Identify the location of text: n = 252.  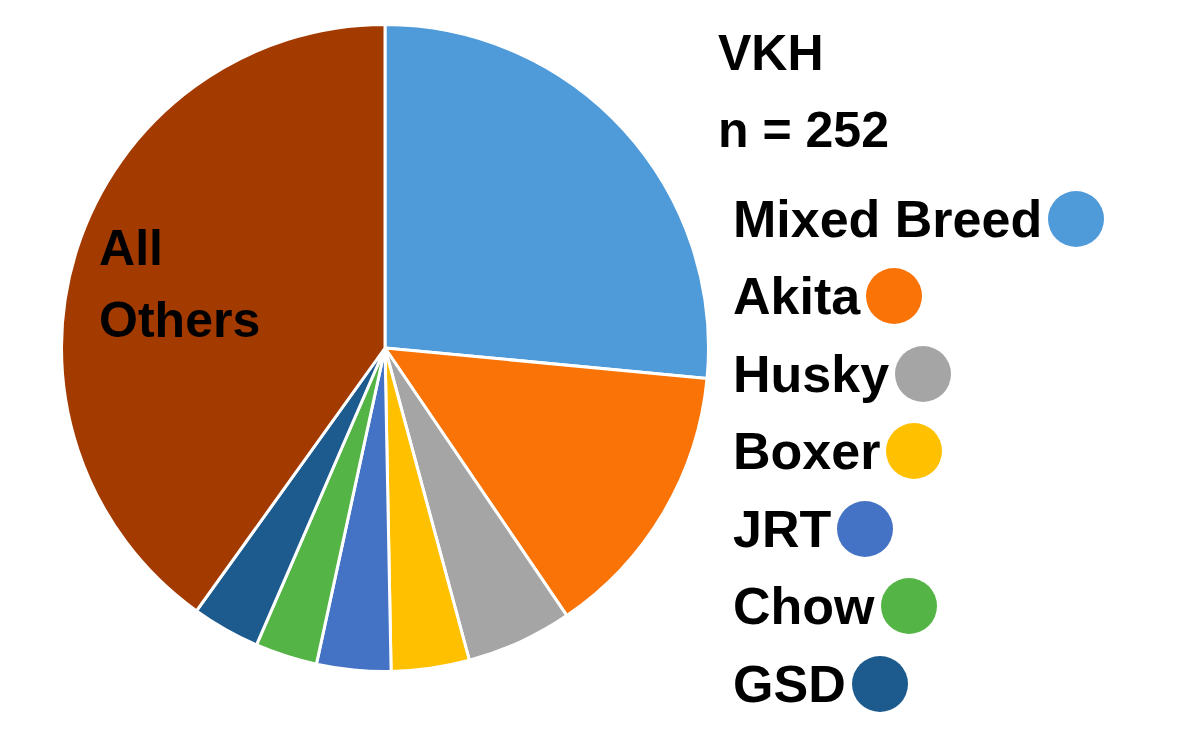
(803, 130).